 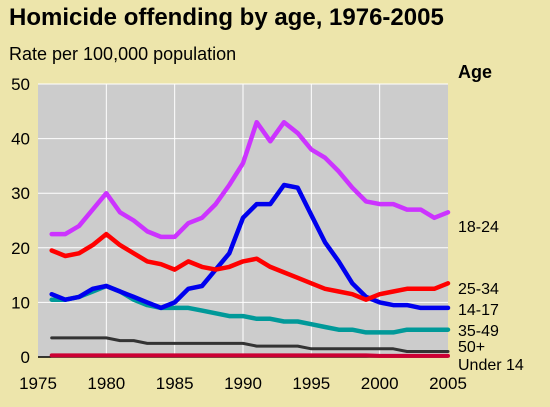 I want to click on y-tick-label: 40, so click(x=20, y=139).